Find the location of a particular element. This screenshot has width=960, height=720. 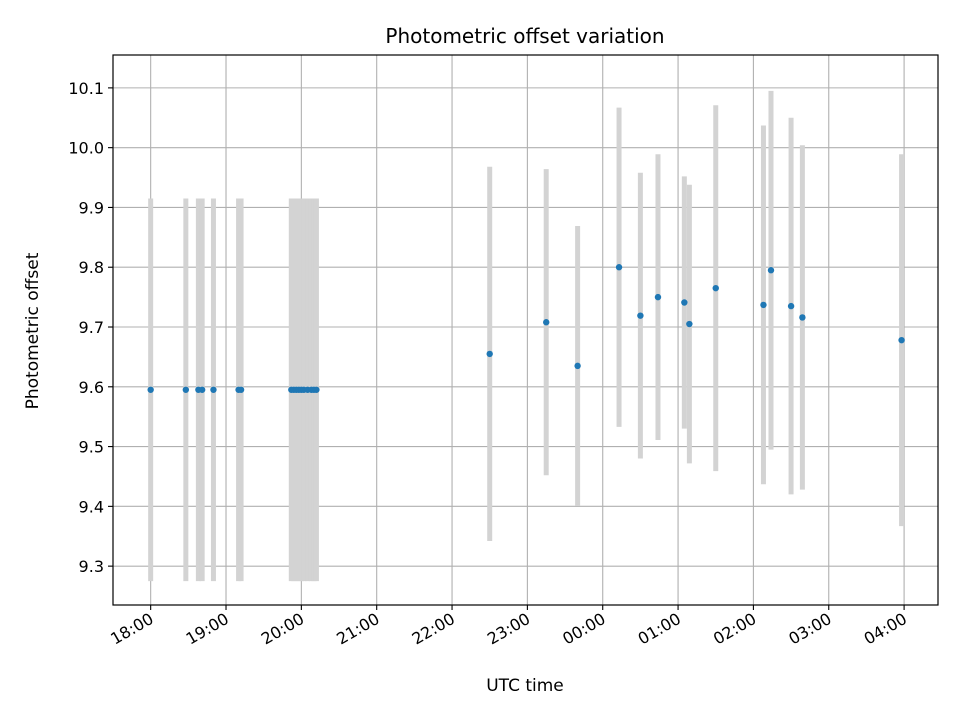

y-tick-label: 9.8 is located at coordinates (91, 267).